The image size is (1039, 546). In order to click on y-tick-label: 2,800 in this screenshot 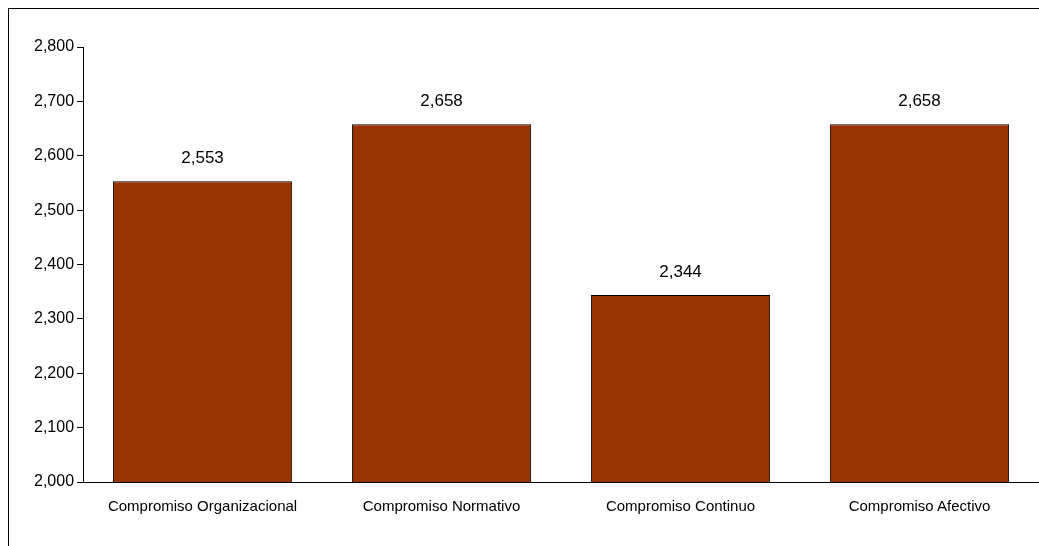, I will do `click(54, 46)`.